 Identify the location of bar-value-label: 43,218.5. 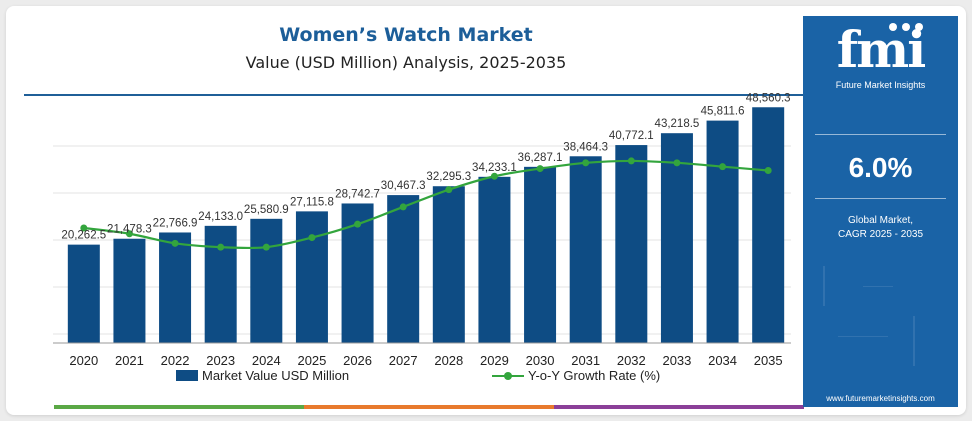
(677, 124).